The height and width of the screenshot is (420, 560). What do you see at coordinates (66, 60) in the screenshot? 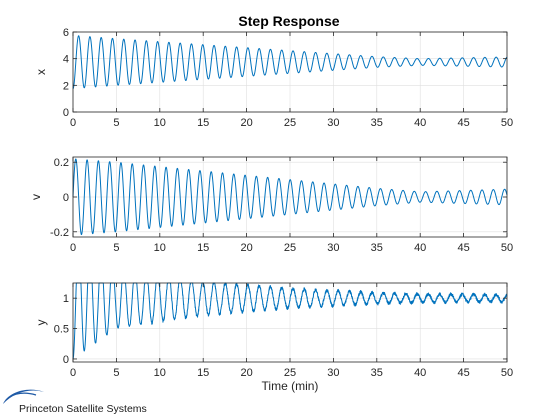
I see `y-tick-label: 4` at bounding box center [66, 60].